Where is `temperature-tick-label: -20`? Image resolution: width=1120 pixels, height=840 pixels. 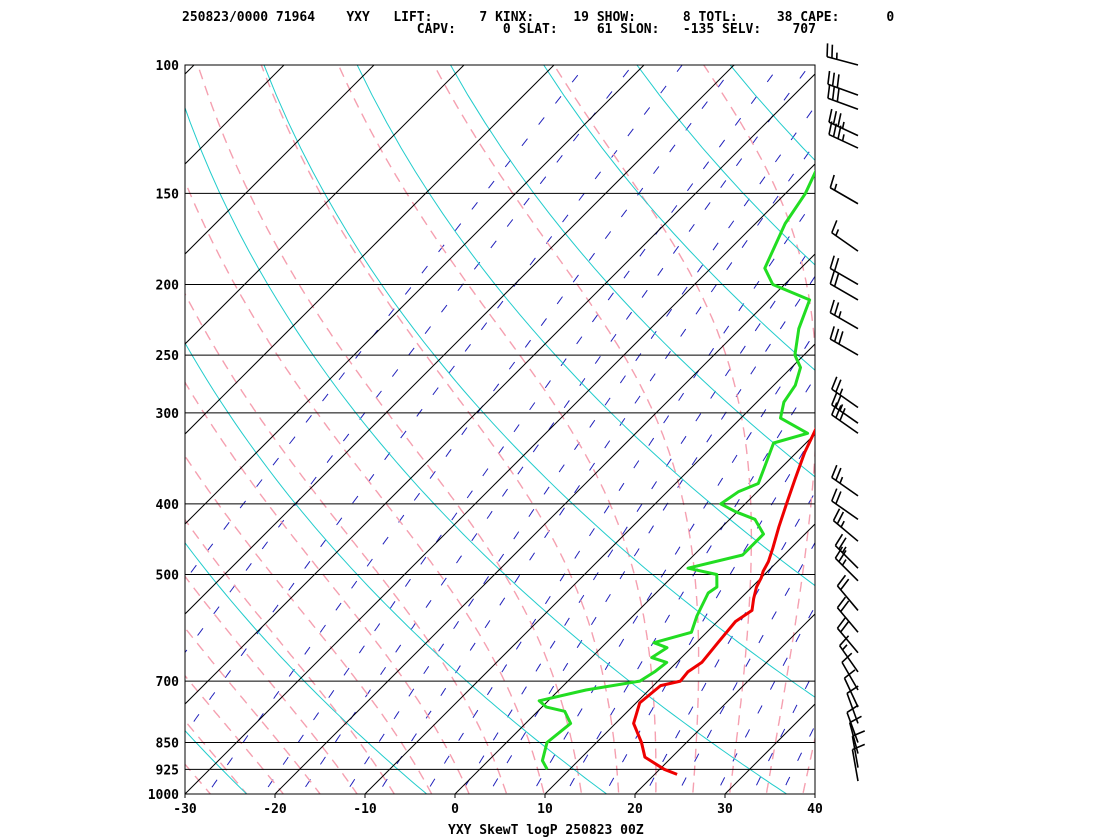 temperature-tick-label: -20 is located at coordinates (275, 809).